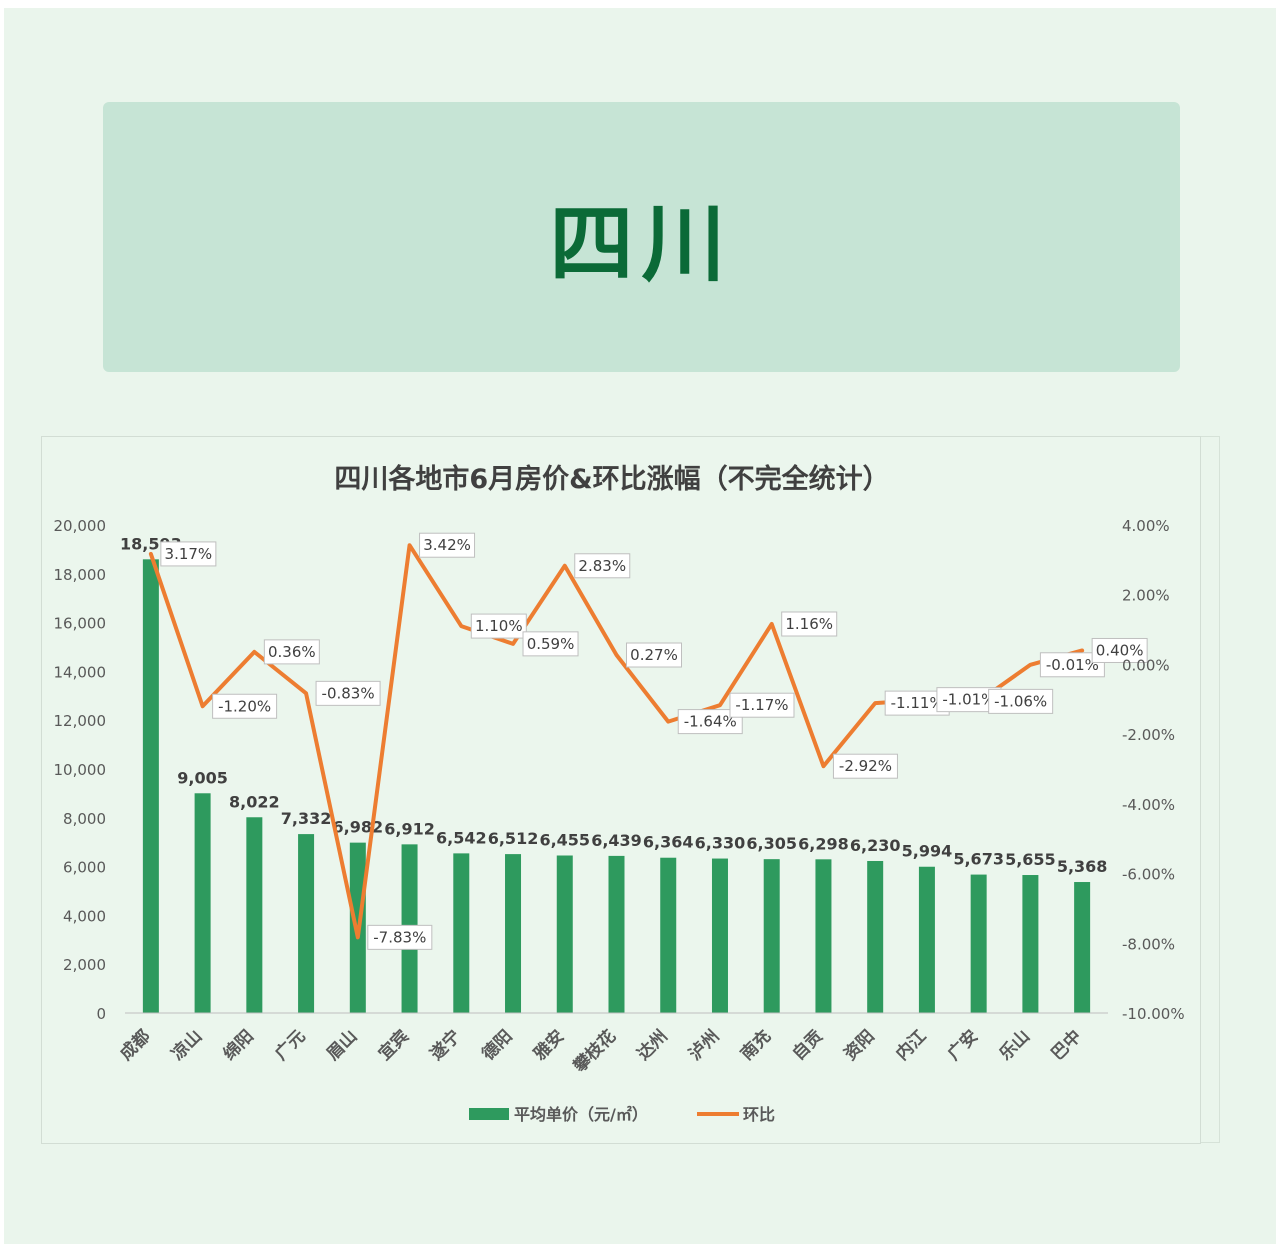 This screenshot has width=1280, height=1247. I want to click on category-label: 德阳, so click(497, 1045).